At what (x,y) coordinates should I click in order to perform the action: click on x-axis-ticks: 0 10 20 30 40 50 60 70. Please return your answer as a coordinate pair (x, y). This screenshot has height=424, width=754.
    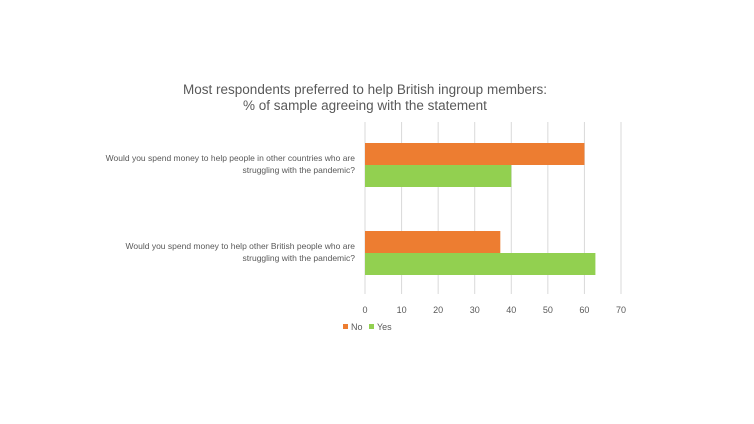
    Looking at the image, I should click on (494, 310).